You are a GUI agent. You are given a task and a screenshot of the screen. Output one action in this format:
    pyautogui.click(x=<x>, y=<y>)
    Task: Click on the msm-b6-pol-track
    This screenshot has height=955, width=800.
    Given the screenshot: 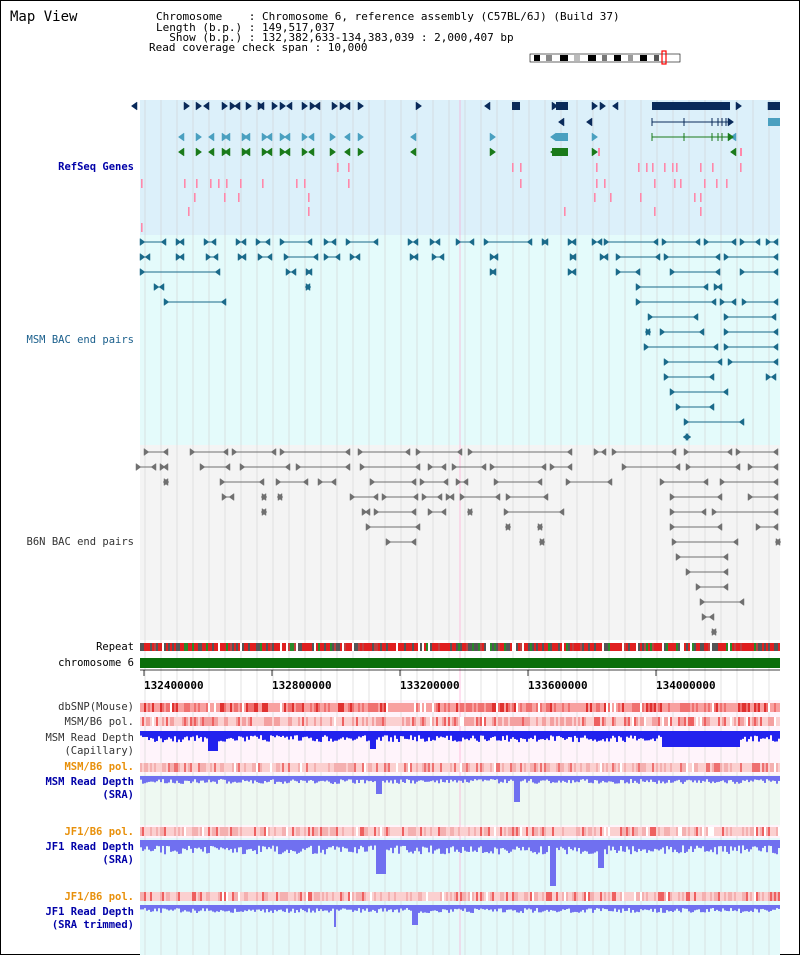 What is the action you would take?
    pyautogui.click(x=460, y=721)
    